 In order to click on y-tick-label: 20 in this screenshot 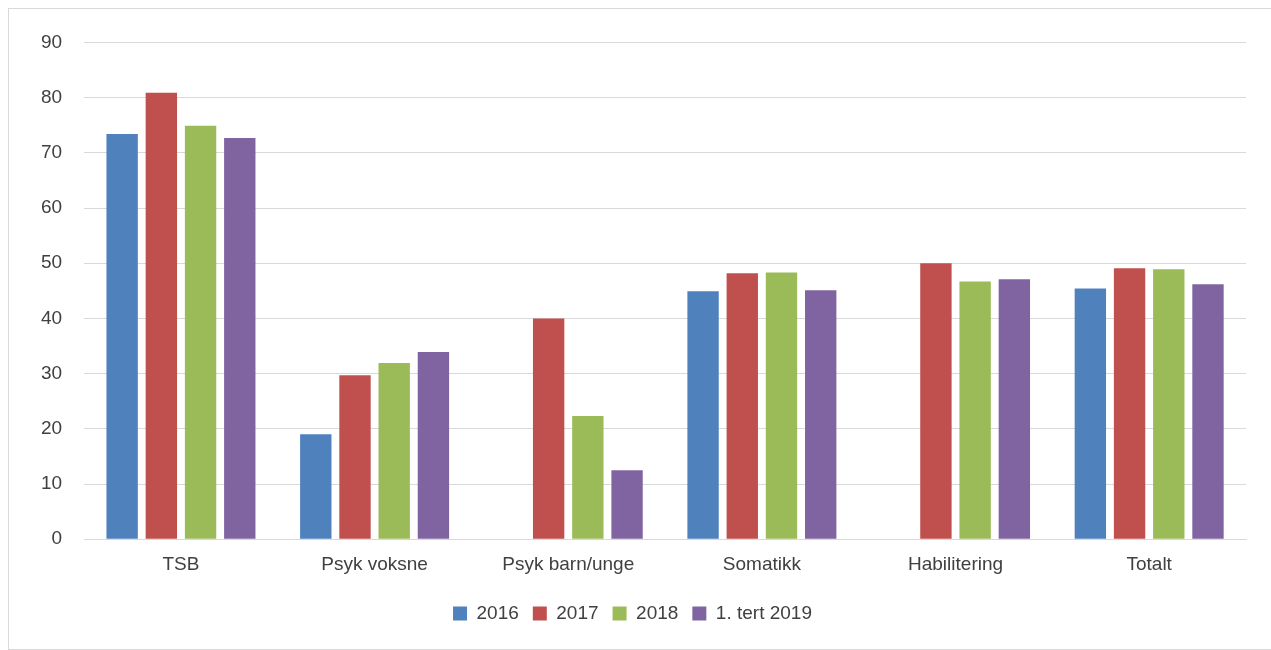, I will do `click(51, 428)`.